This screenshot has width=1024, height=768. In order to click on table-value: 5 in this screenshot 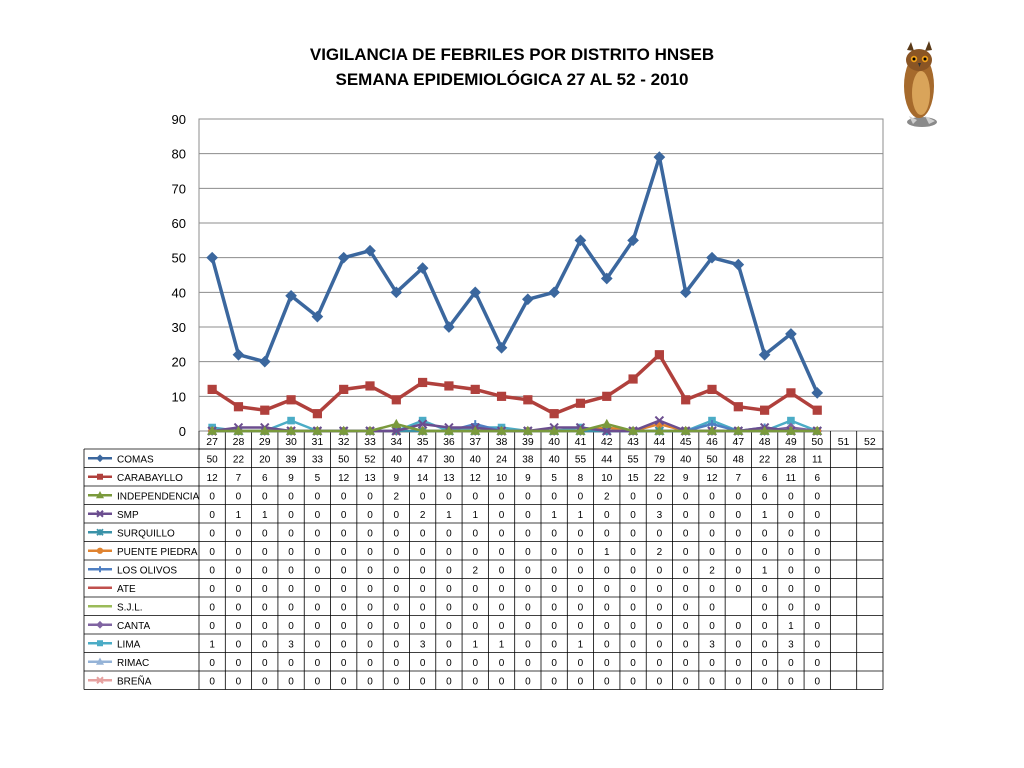, I will do `click(554, 478)`.